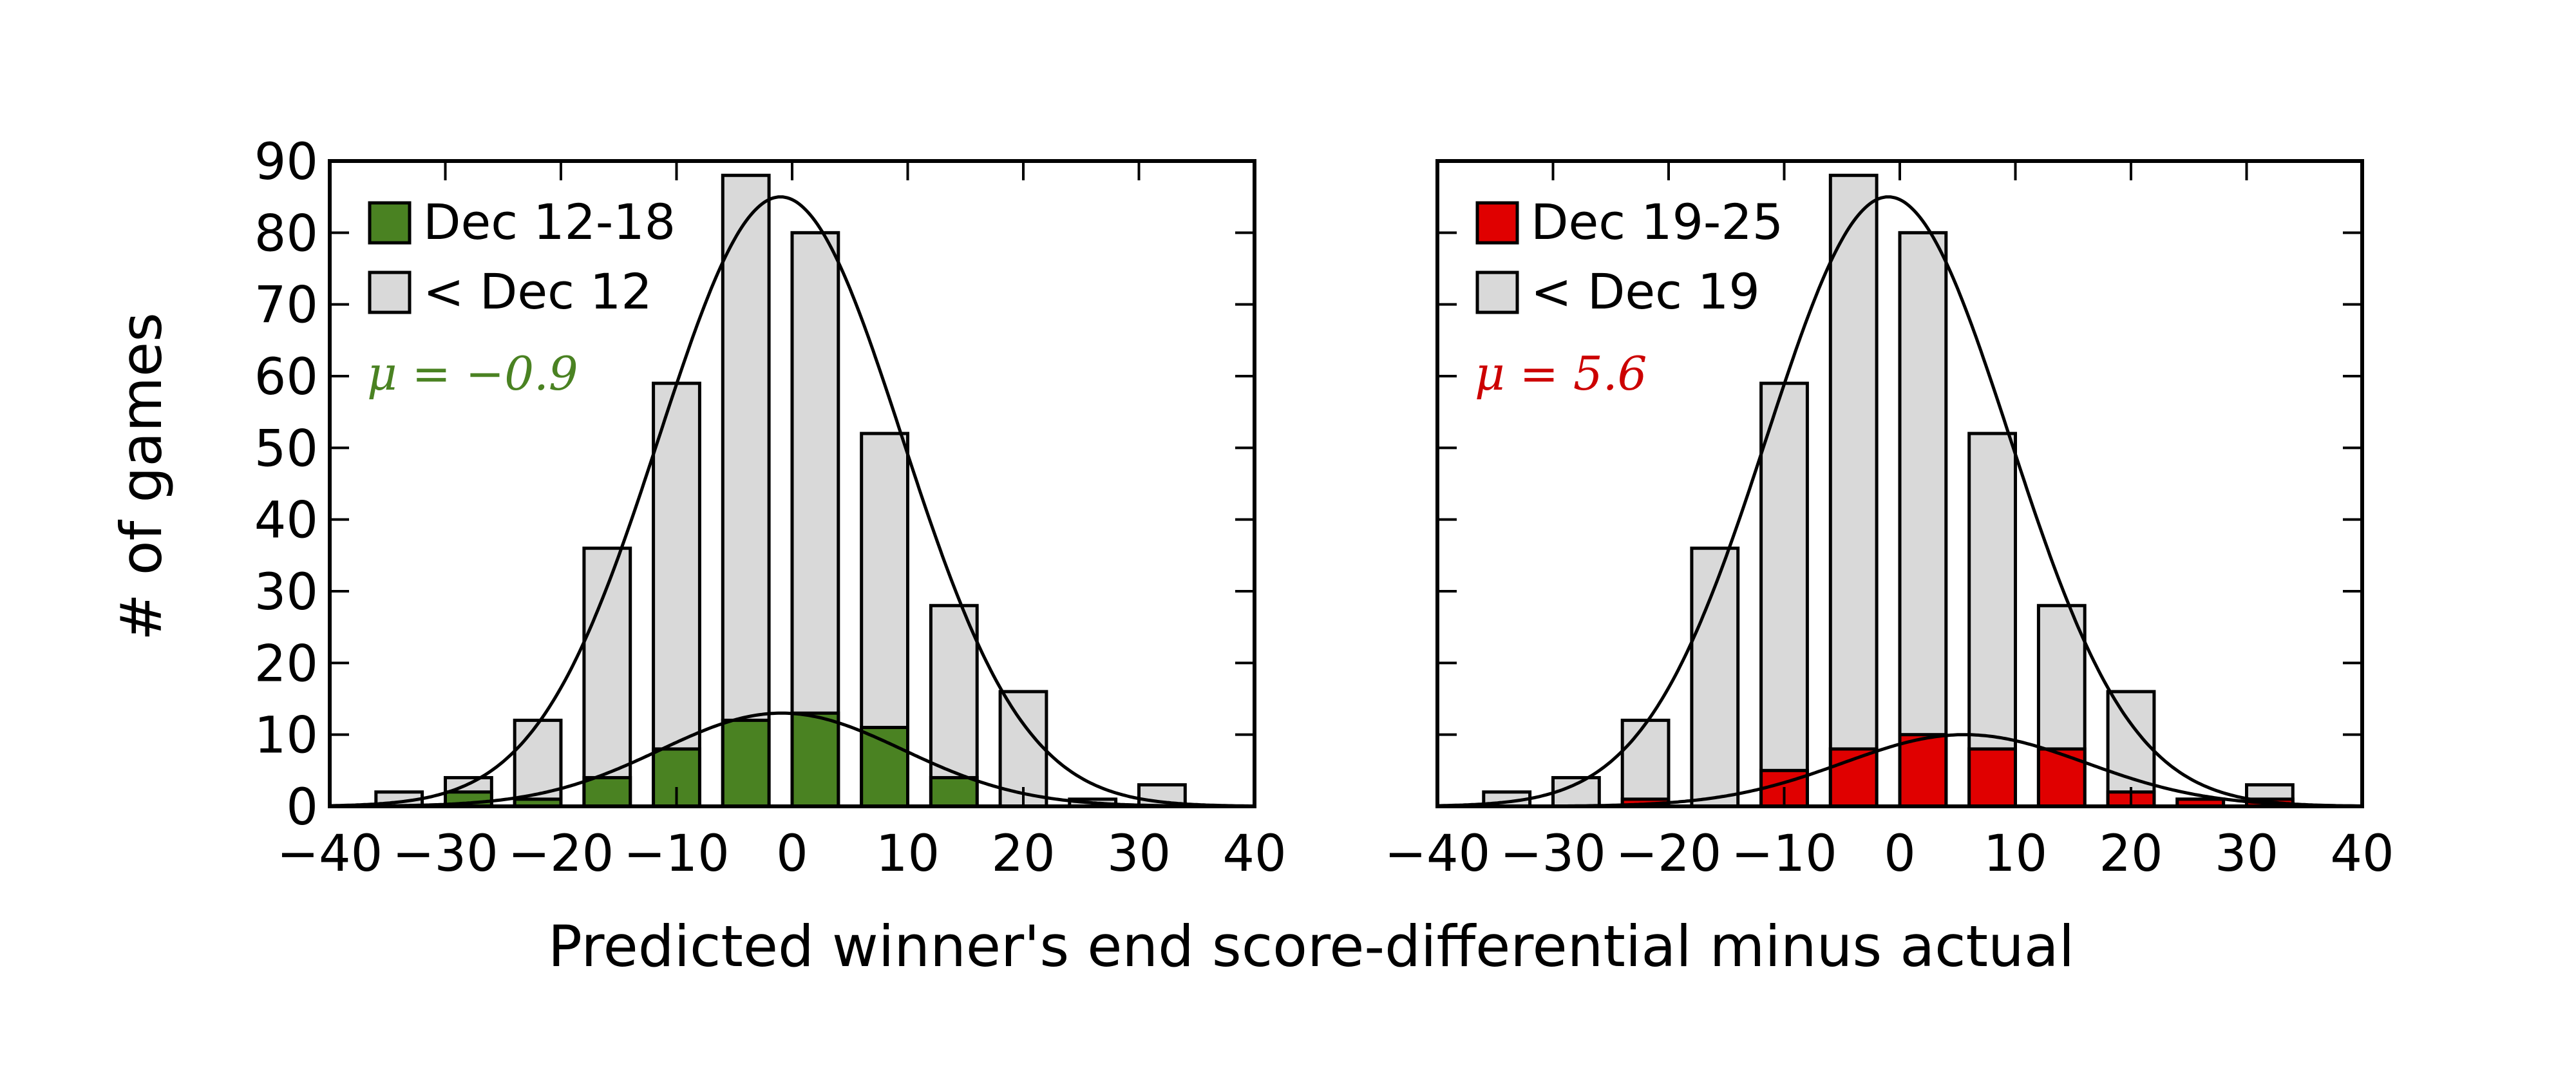 The height and width of the screenshot is (1082, 2576). Describe the element at coordinates (538, 291) in the screenshot. I see `legend-label: < Dec 12` at that location.